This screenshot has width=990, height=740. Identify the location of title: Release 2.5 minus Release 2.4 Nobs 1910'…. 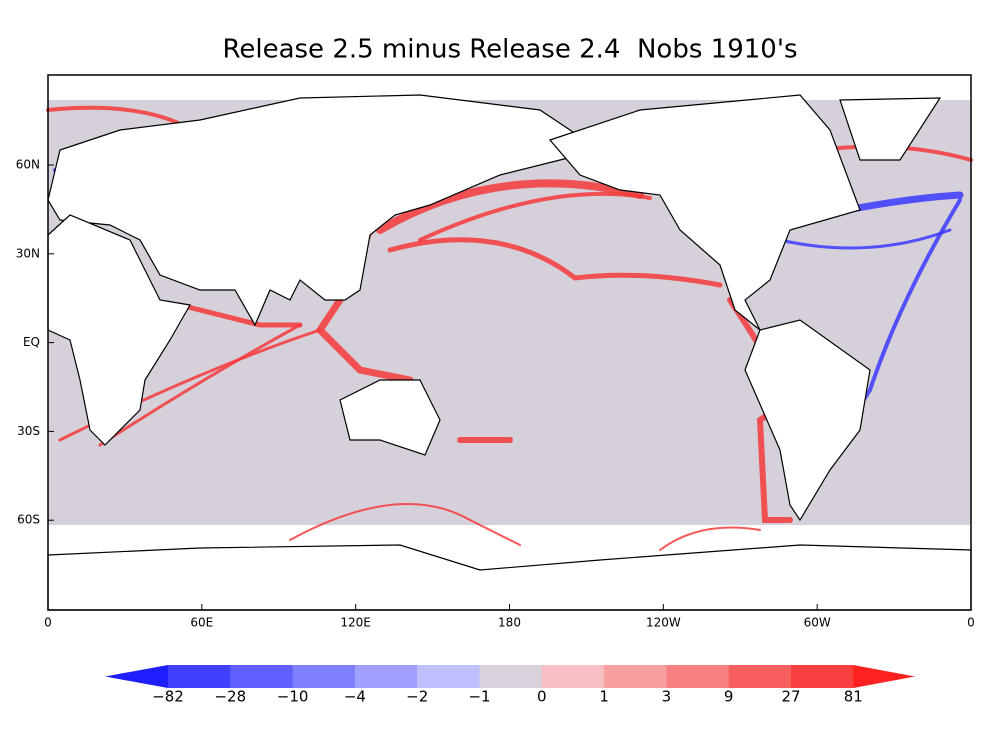
(509, 50).